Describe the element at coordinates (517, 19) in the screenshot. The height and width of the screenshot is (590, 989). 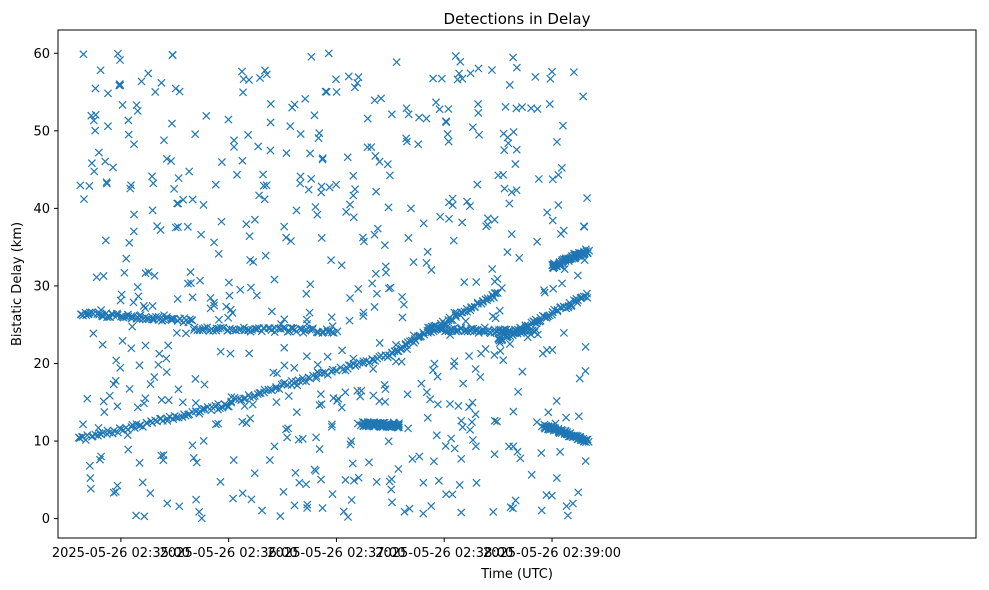
I see `chart-title: Detections in Delay` at that location.